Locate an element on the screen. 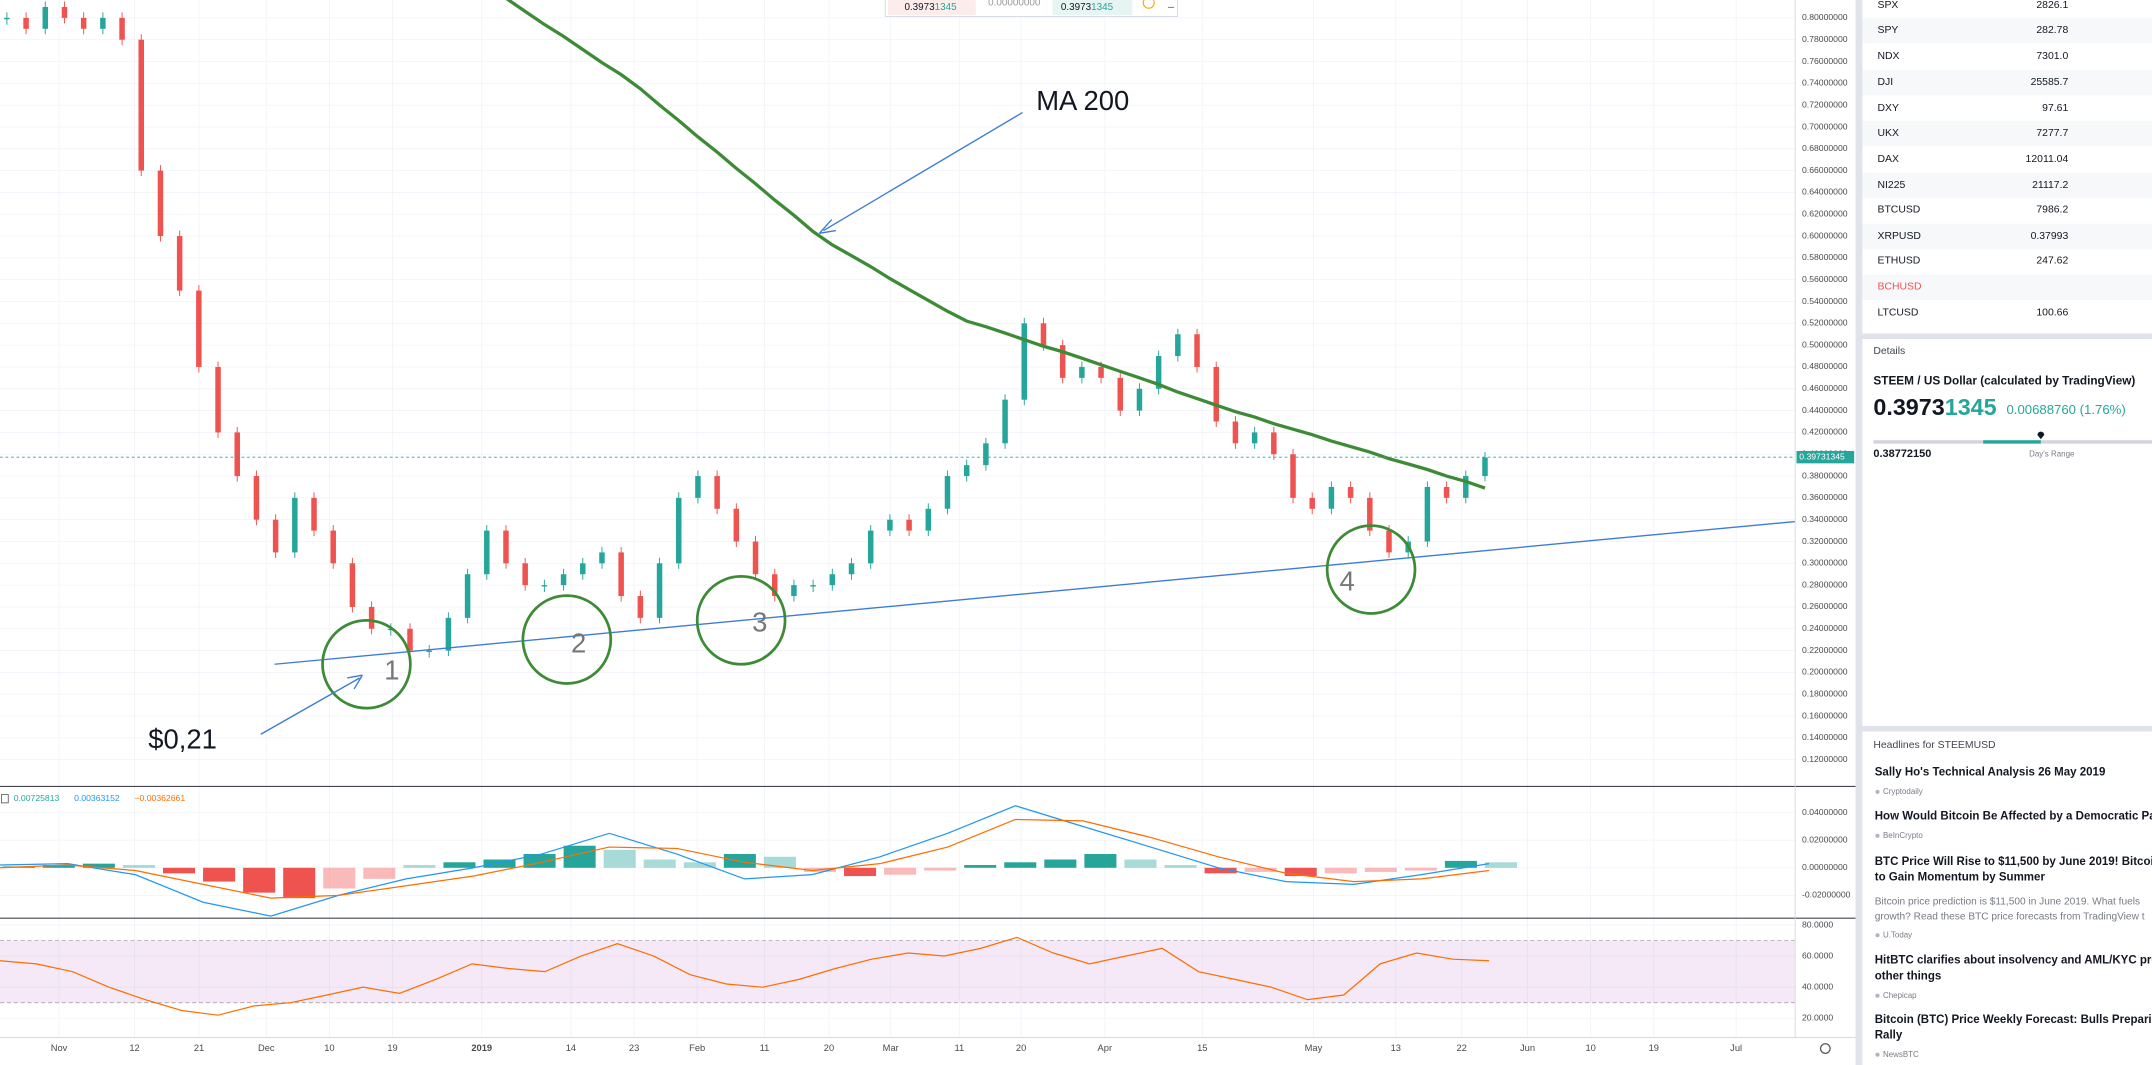  watchlist-row: BTCUSD 7986.2 is located at coordinates (1972, 210).